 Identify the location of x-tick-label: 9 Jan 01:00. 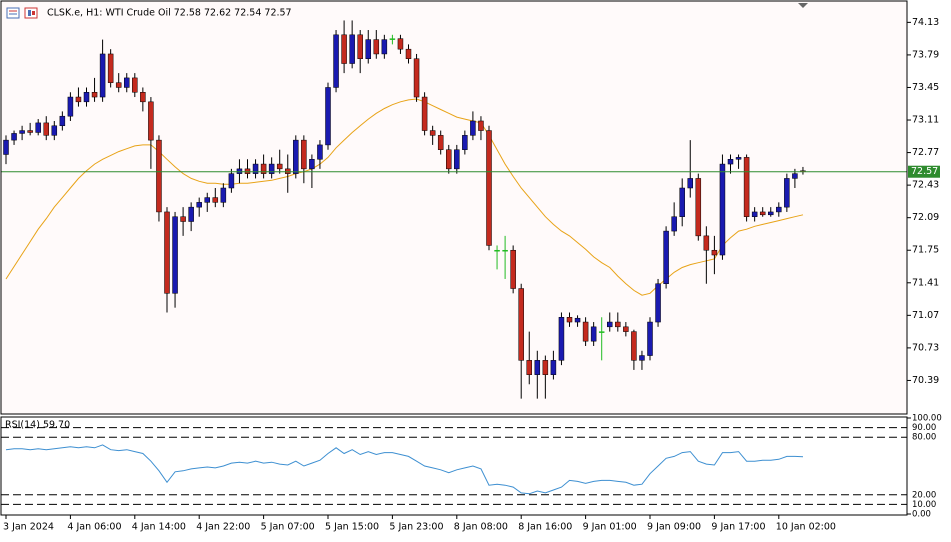
(610, 527).